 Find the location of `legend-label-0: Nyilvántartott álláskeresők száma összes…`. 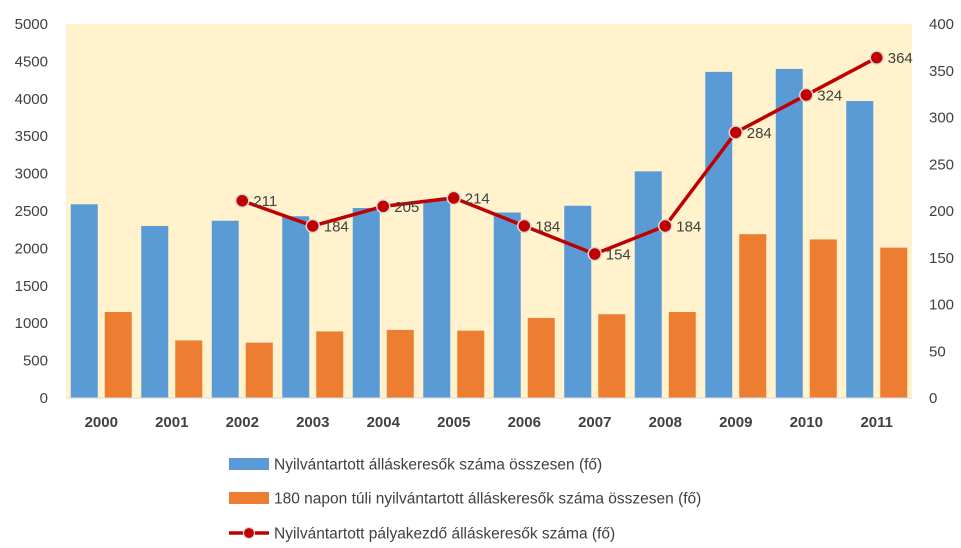

legend-label-0: Nyilvántartott álláskeresők száma összes… is located at coordinates (438, 465).